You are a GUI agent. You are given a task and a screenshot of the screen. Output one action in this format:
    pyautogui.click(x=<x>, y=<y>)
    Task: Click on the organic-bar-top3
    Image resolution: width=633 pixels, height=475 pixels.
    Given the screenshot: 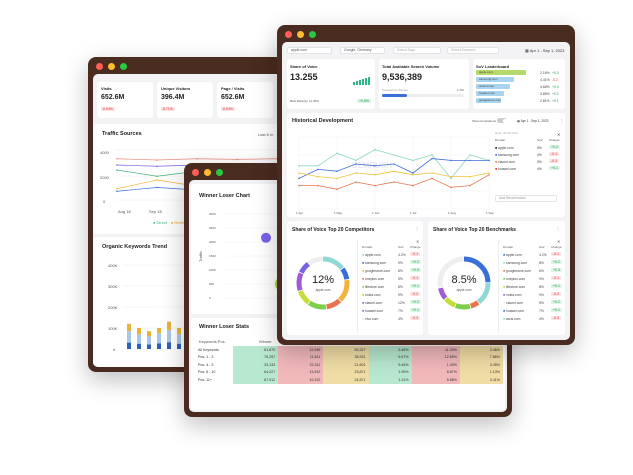 What is the action you would take?
    pyautogui.click(x=179, y=346)
    